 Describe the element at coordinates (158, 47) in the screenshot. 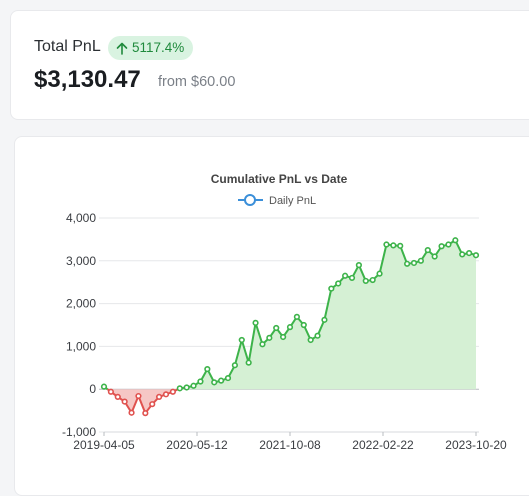

I see `pnl-change-percent: 5117.4%` at that location.